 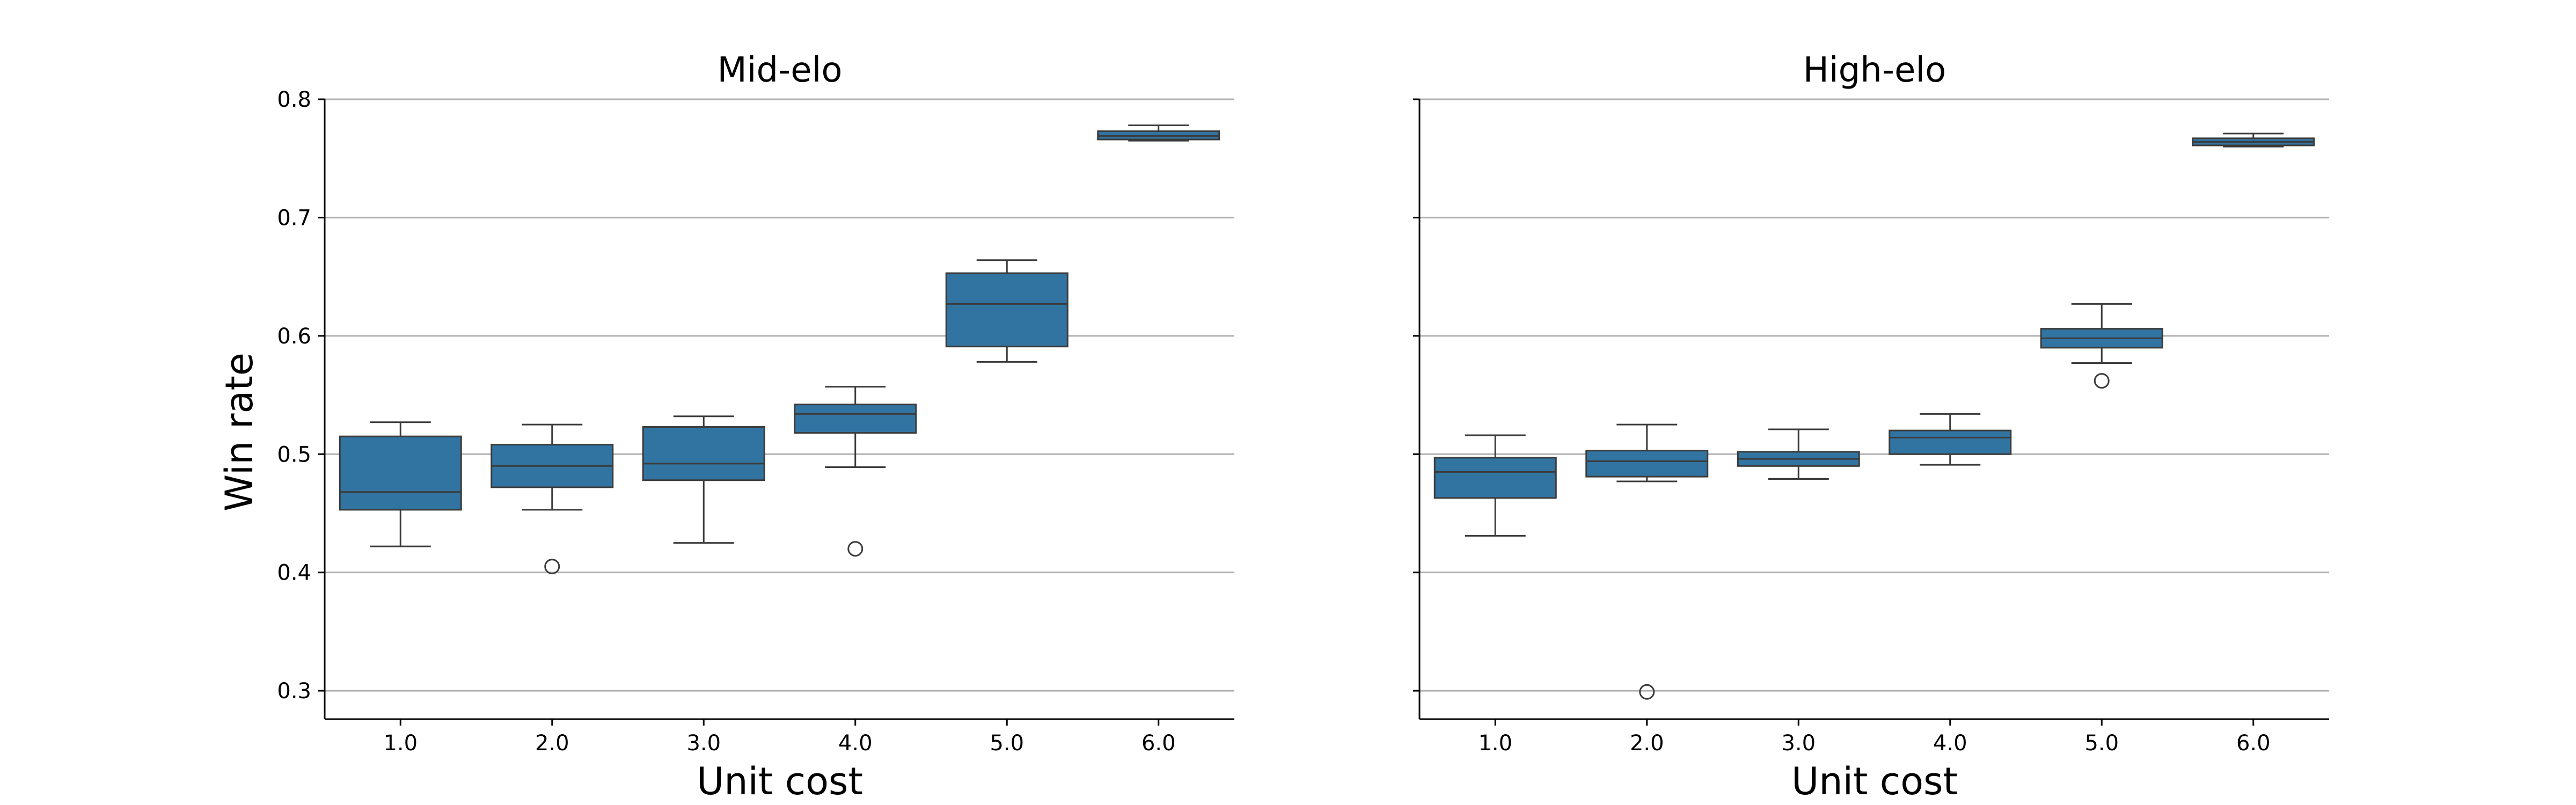 I want to click on y-tick-label: 0.3, so click(x=294, y=691).